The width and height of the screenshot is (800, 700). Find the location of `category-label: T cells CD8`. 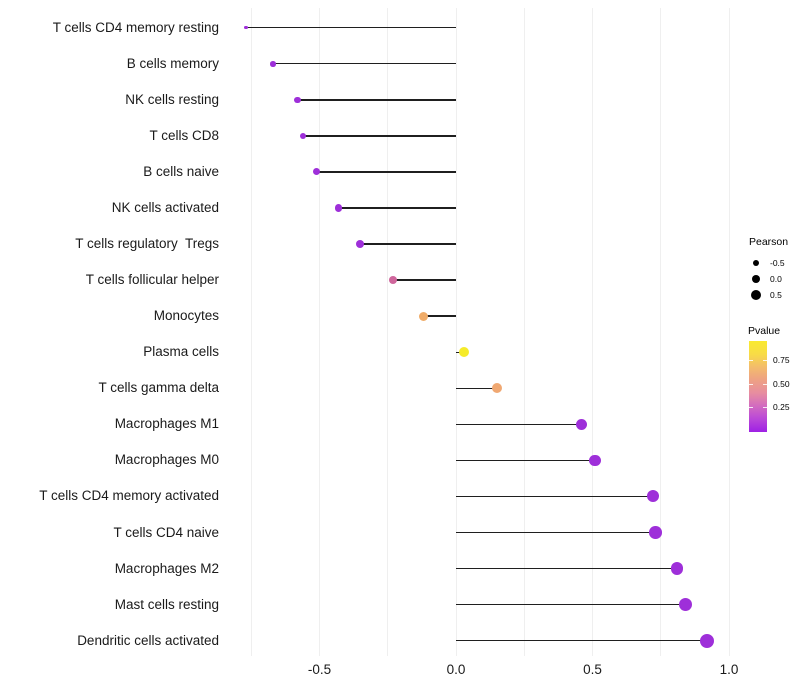

category-label: T cells CD8 is located at coordinates (184, 135).